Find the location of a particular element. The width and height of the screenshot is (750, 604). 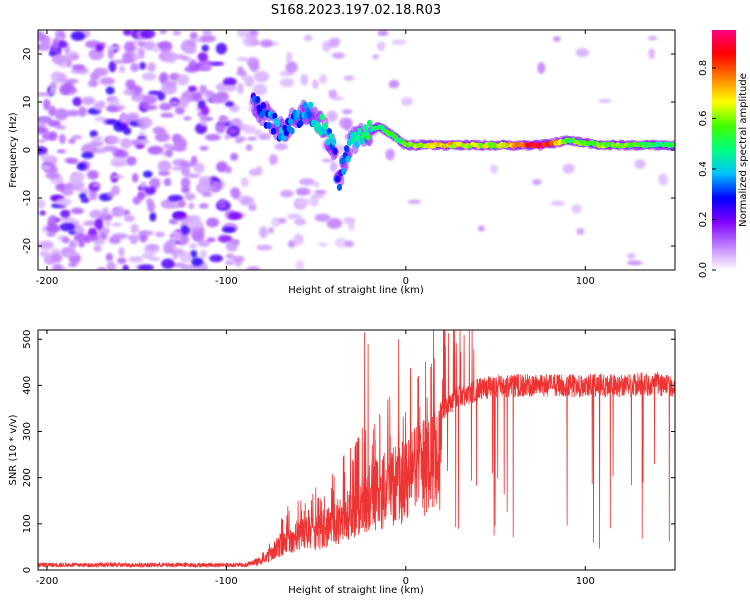

y-tick-label: 0 is located at coordinates (27, 150).